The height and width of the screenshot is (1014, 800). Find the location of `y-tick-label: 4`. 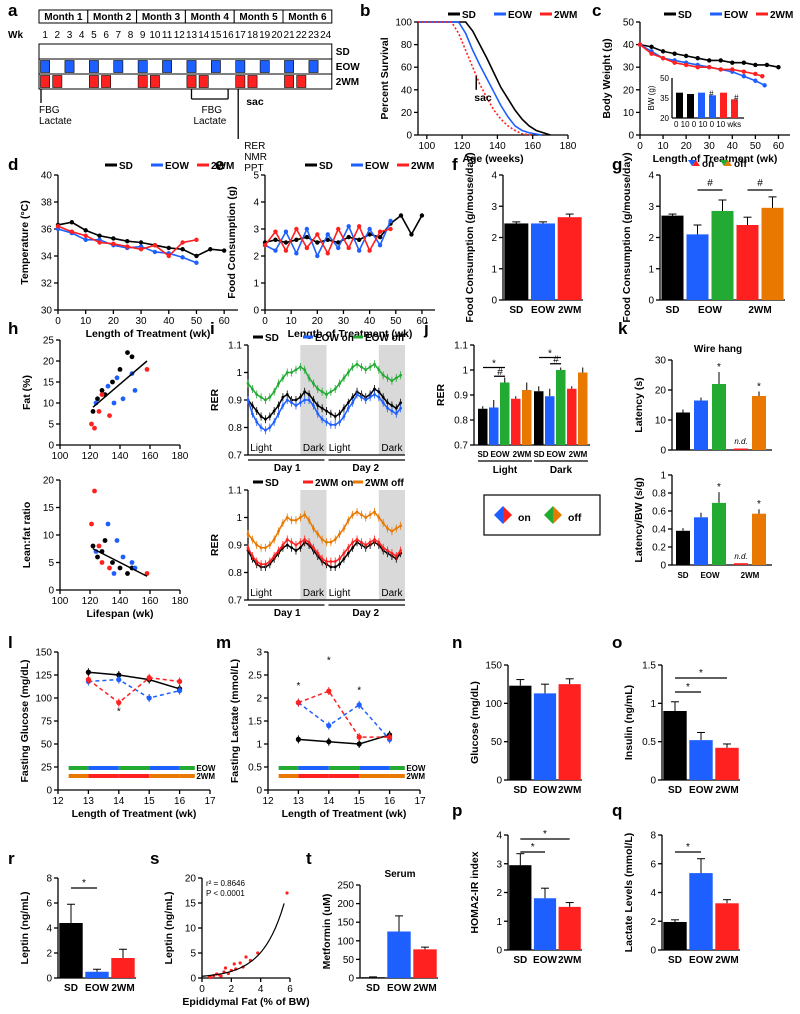

y-tick-label: 4 is located at coordinates (653, 893).